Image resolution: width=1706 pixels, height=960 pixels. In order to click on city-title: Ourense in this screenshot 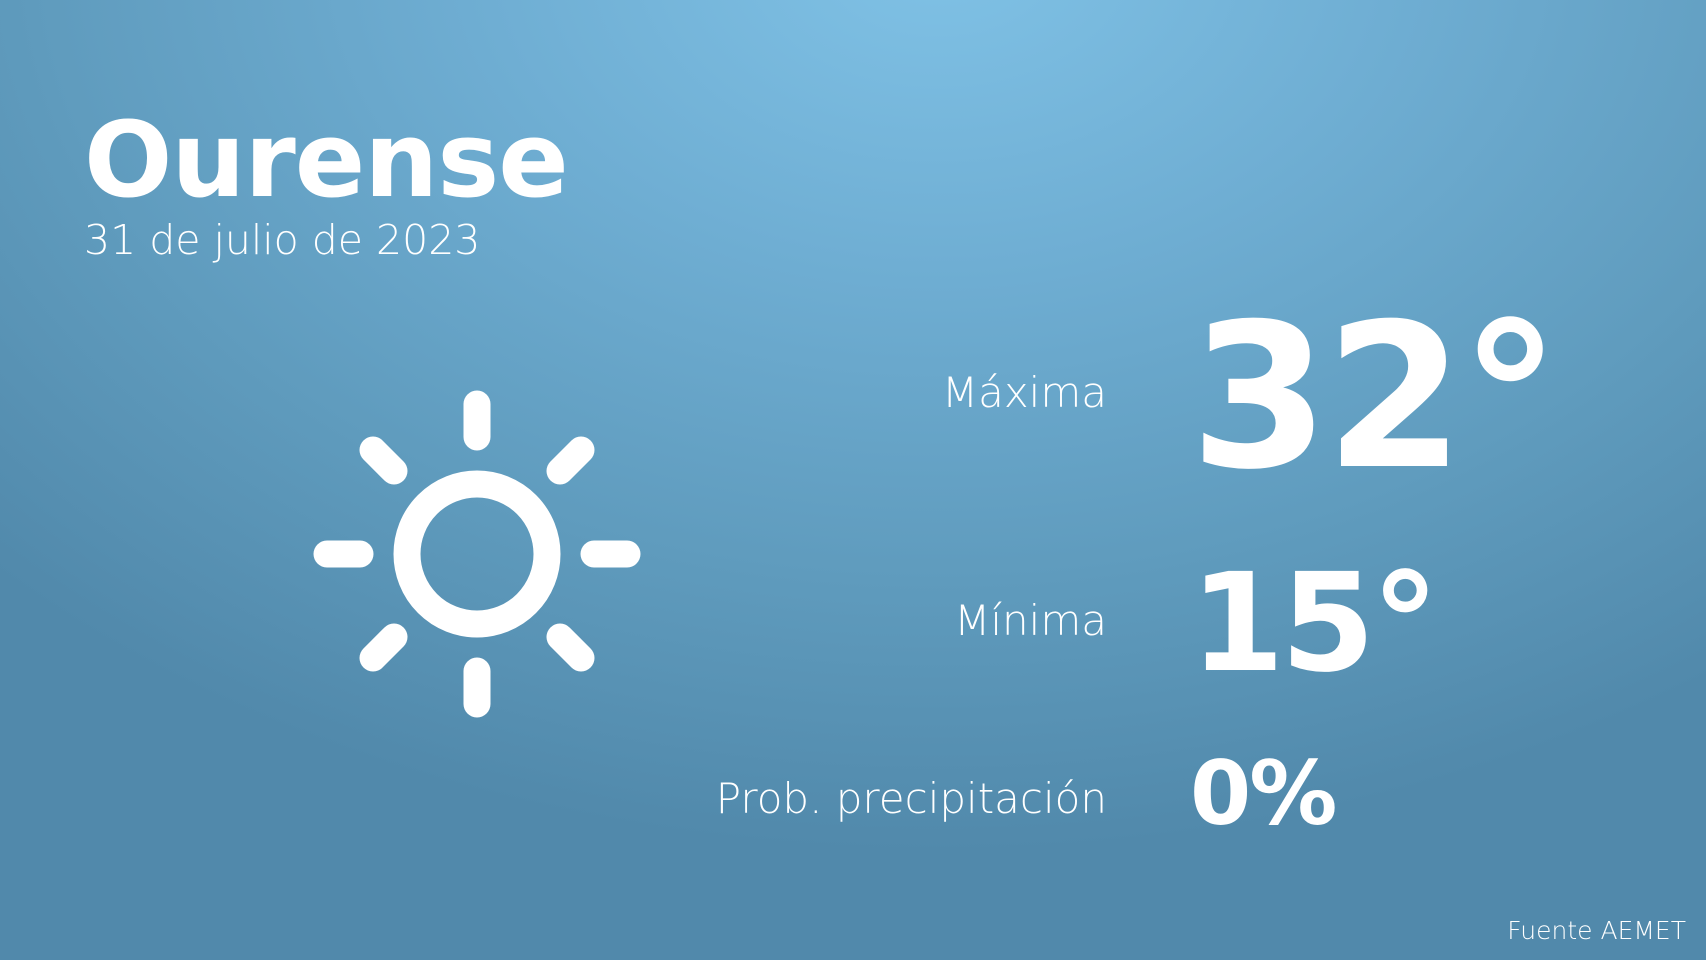, I will do `click(326, 160)`.